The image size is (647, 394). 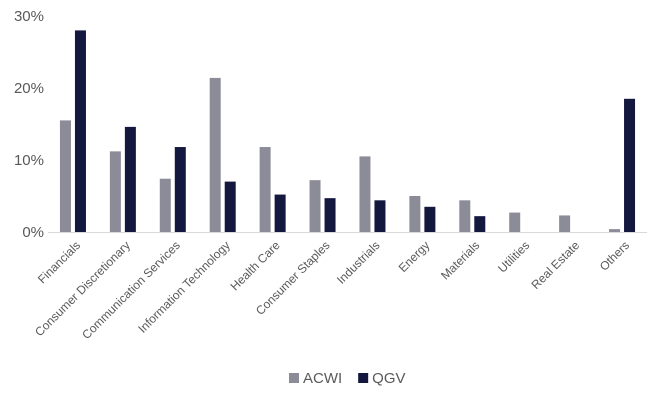 I want to click on bar-acwi-others, so click(x=615, y=230).